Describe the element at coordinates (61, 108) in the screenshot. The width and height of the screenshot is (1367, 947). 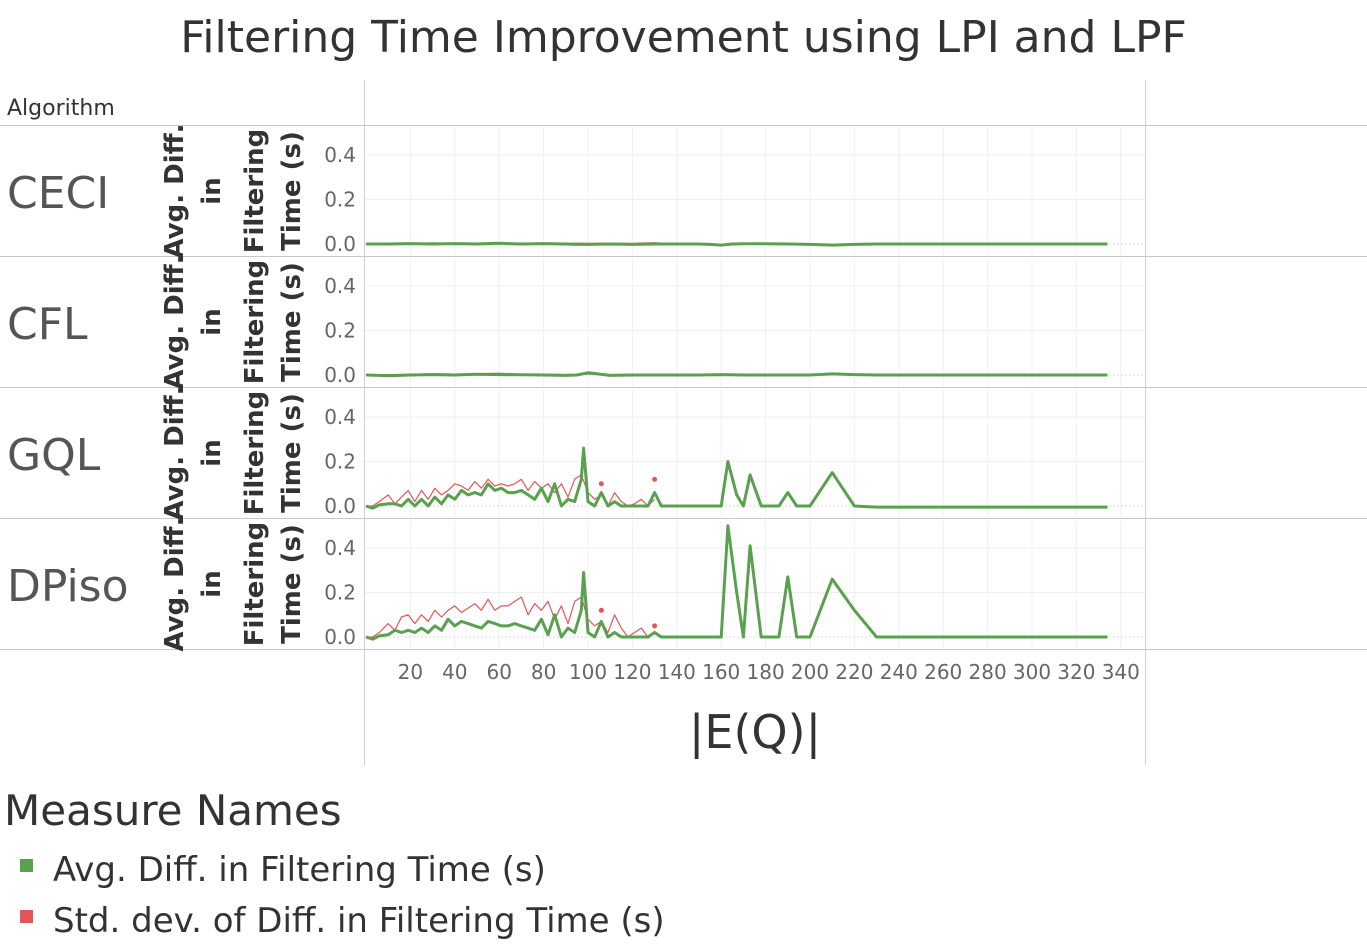
I see `row-header-label: Algorithm` at that location.